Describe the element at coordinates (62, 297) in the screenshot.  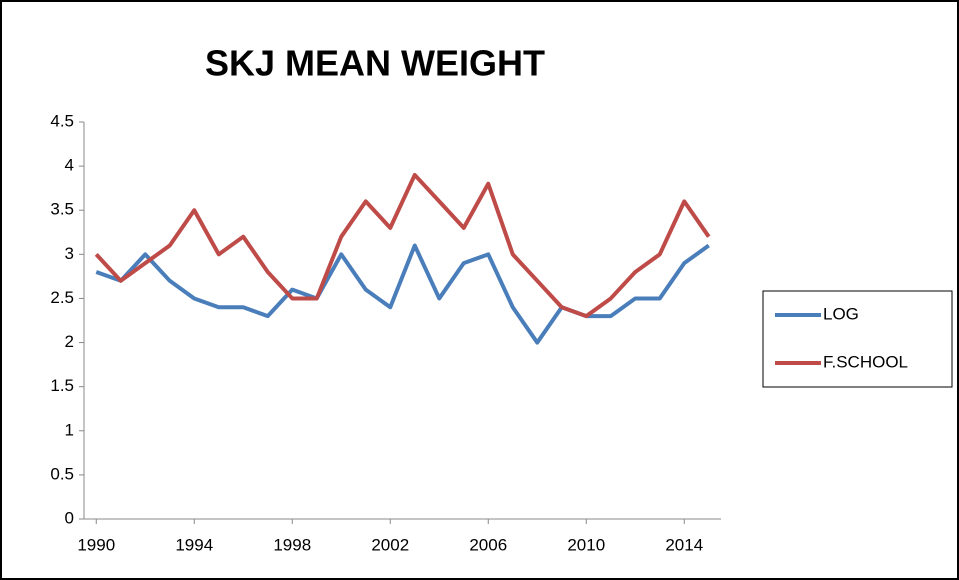
I see `y-tick-label: 2.5` at that location.